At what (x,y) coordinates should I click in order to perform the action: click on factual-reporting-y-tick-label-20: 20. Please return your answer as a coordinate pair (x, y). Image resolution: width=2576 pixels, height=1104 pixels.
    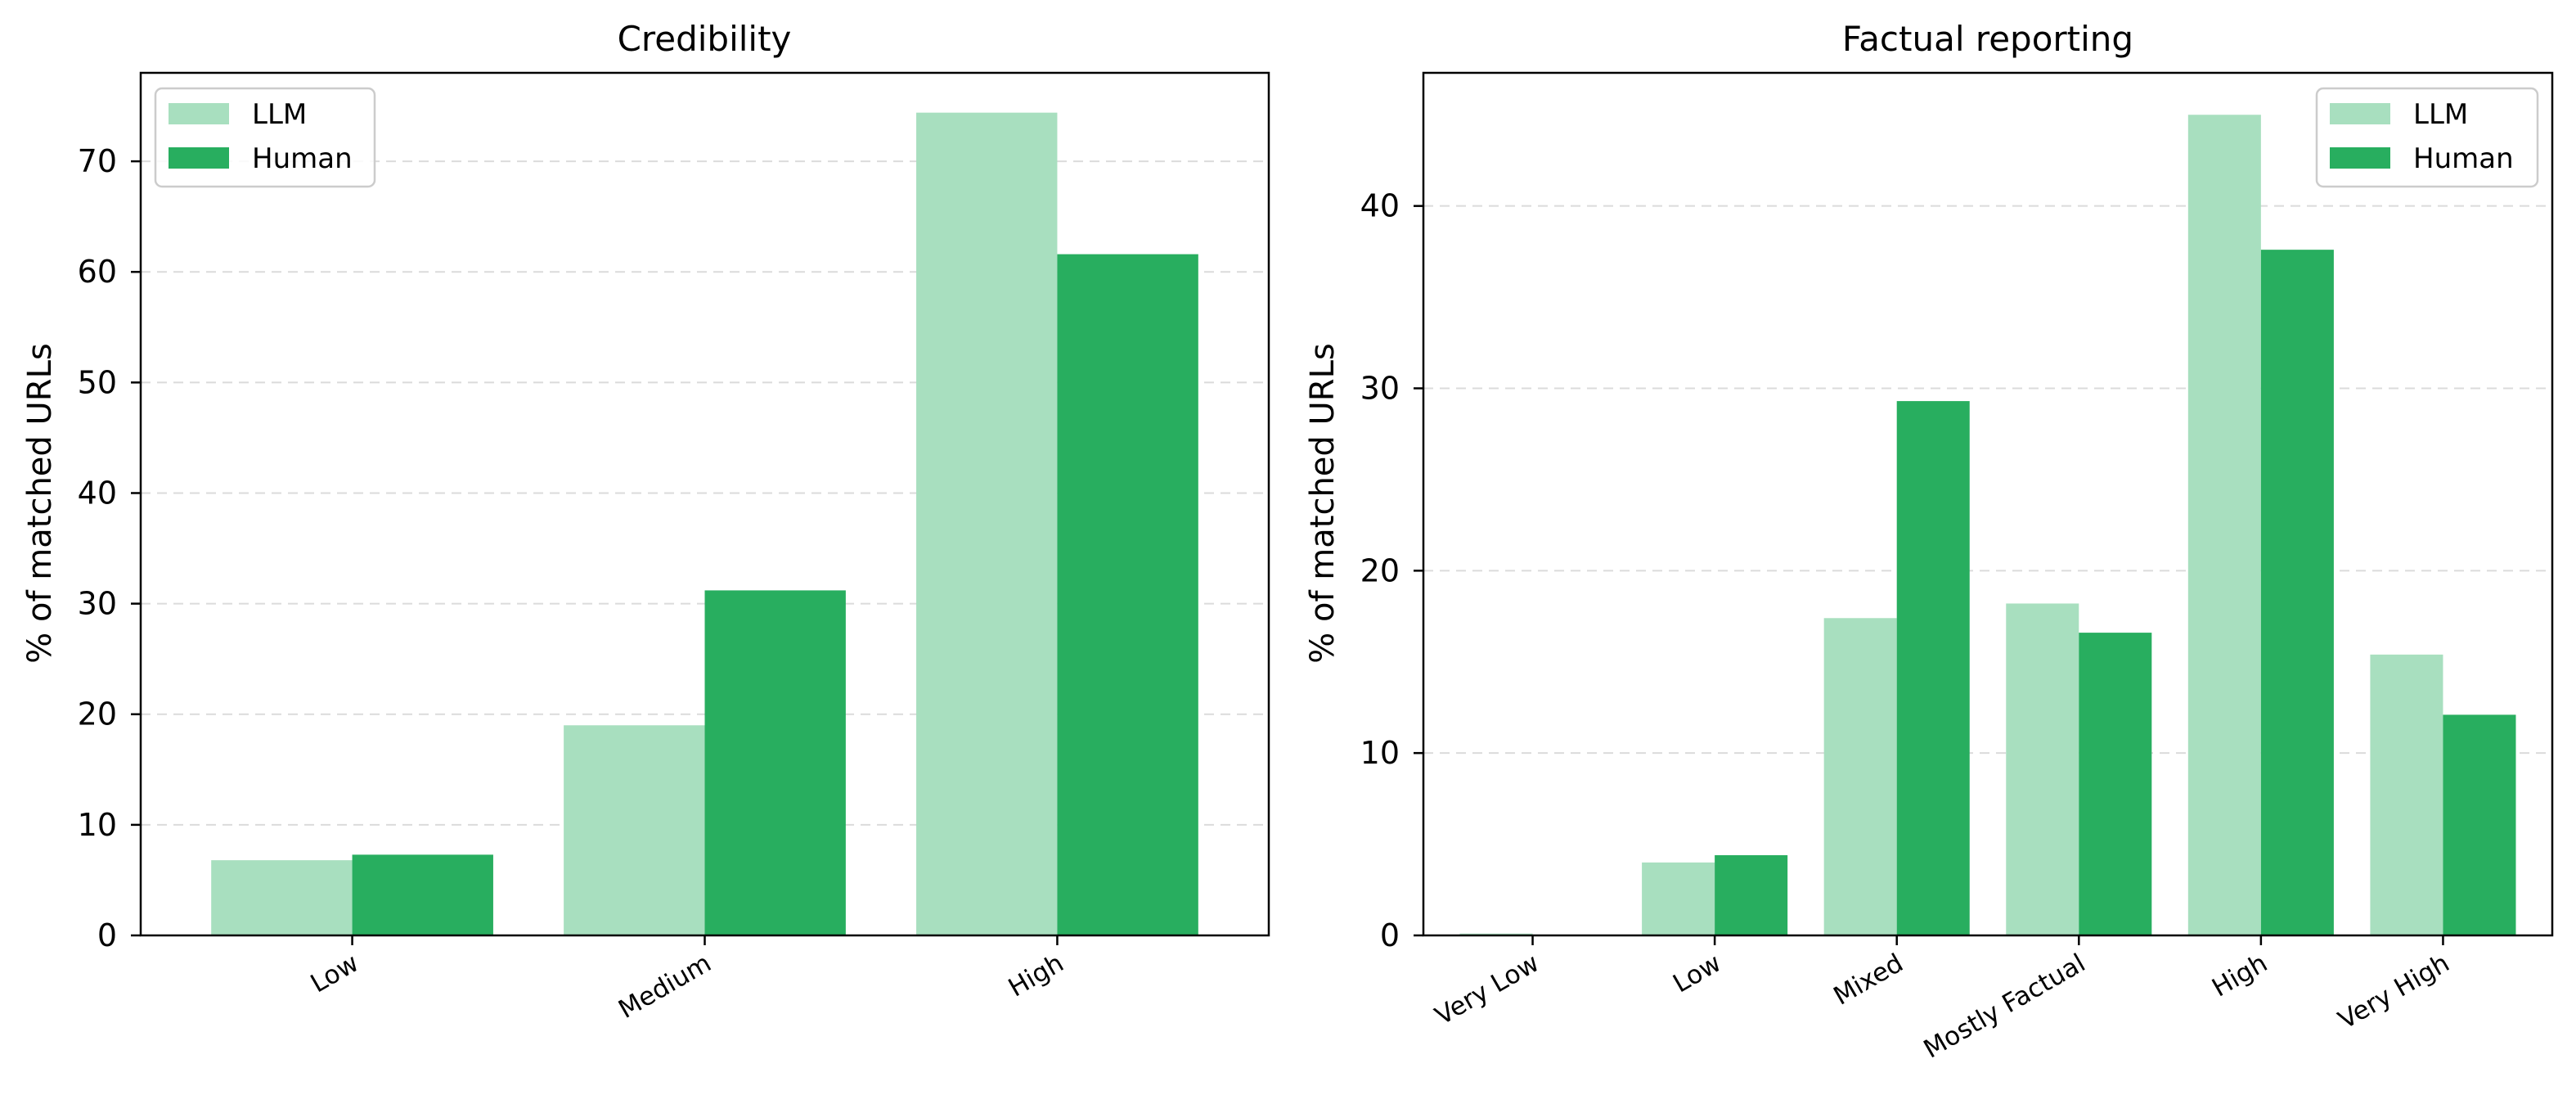
    Looking at the image, I should click on (1380, 570).